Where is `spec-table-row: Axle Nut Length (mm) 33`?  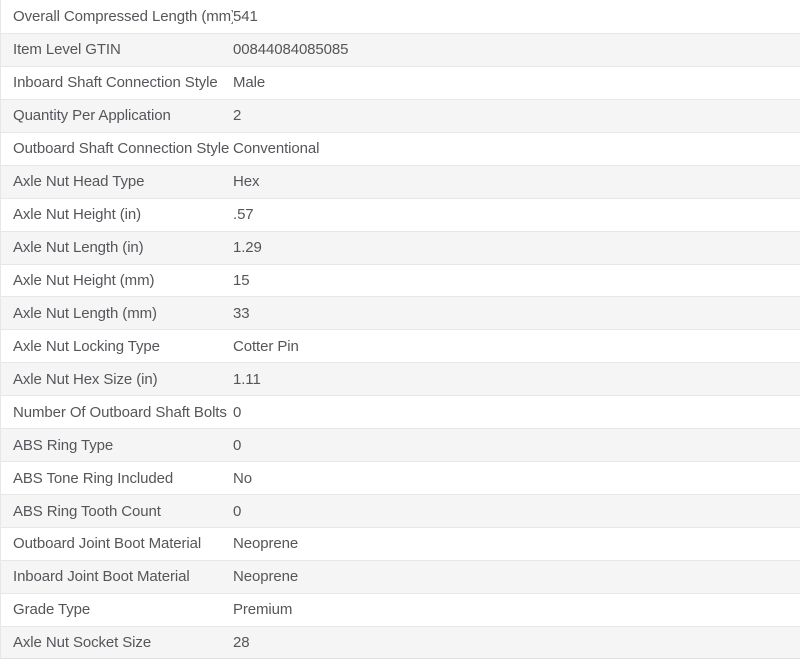
spec-table-row: Axle Nut Length (mm) 33 is located at coordinates (400, 313).